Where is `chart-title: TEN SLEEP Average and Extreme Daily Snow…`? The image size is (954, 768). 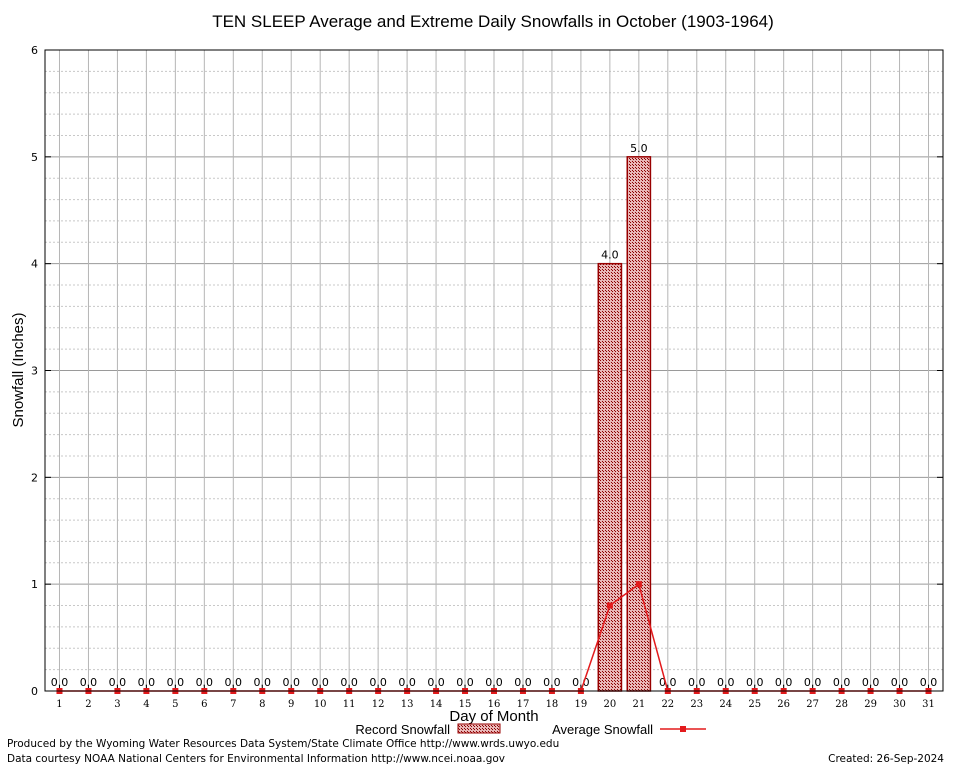
chart-title: TEN SLEEP Average and Extreme Daily Snow… is located at coordinates (493, 21).